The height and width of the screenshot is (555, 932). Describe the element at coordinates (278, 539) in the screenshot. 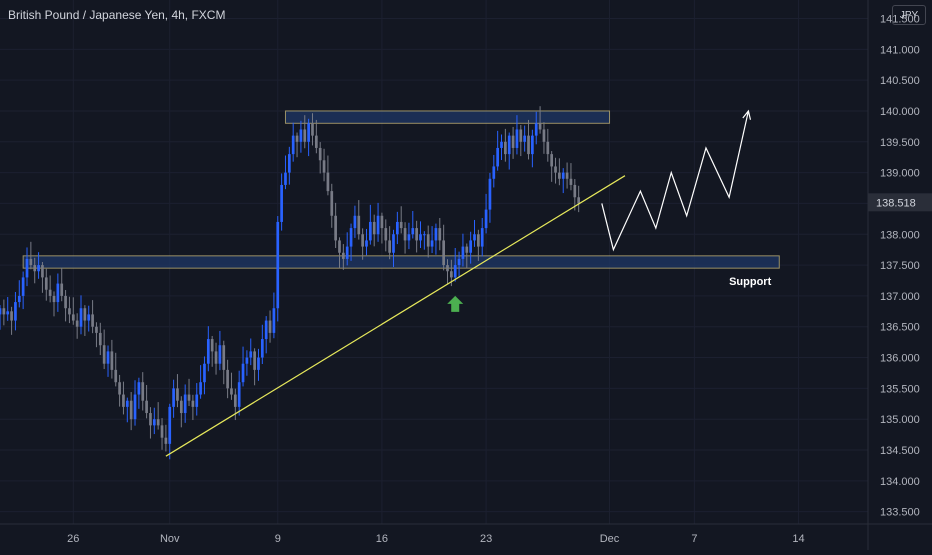

I see `x-tick-label: 9` at that location.